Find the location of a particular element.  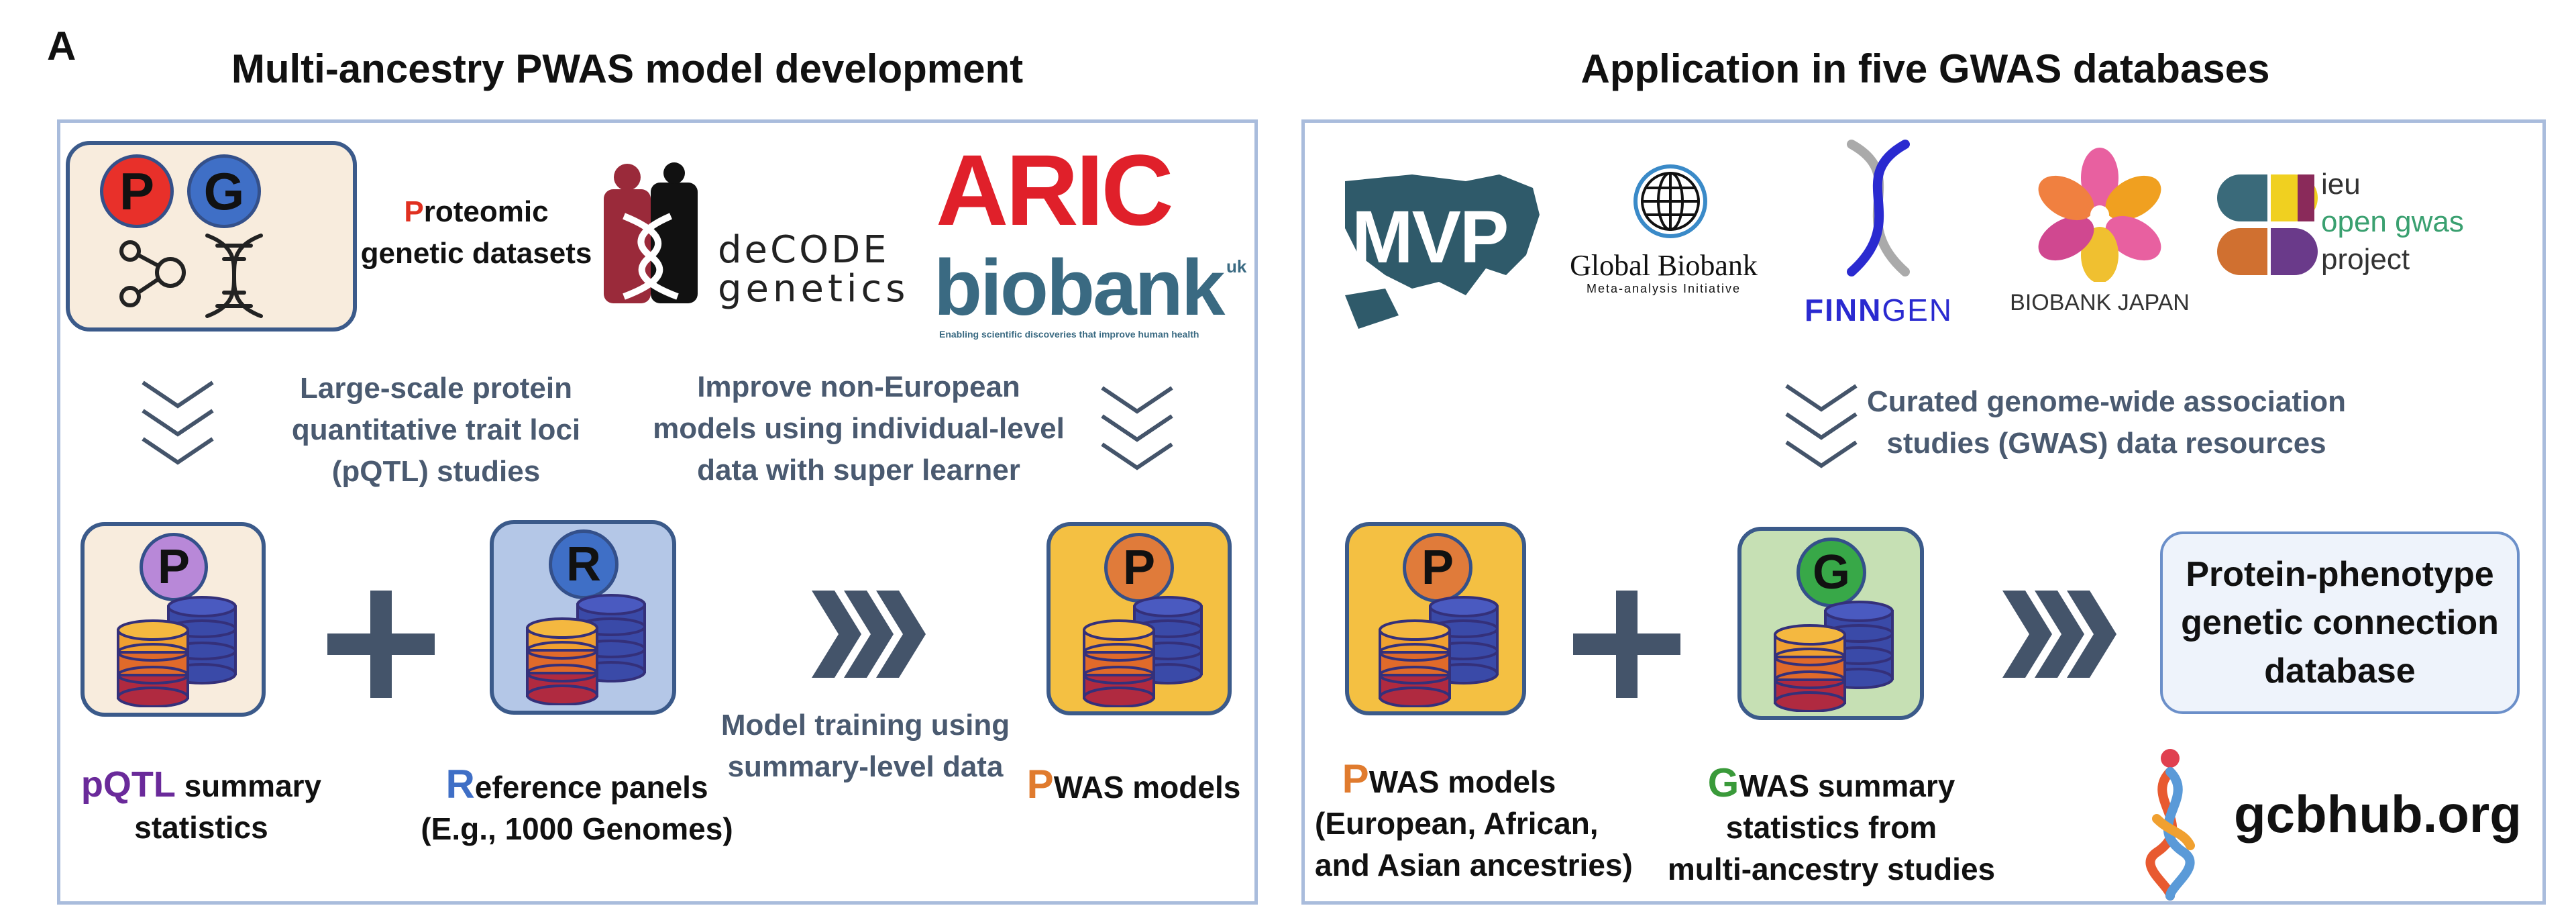

finngen-logo: FINNGEN is located at coordinates (1878, 232).